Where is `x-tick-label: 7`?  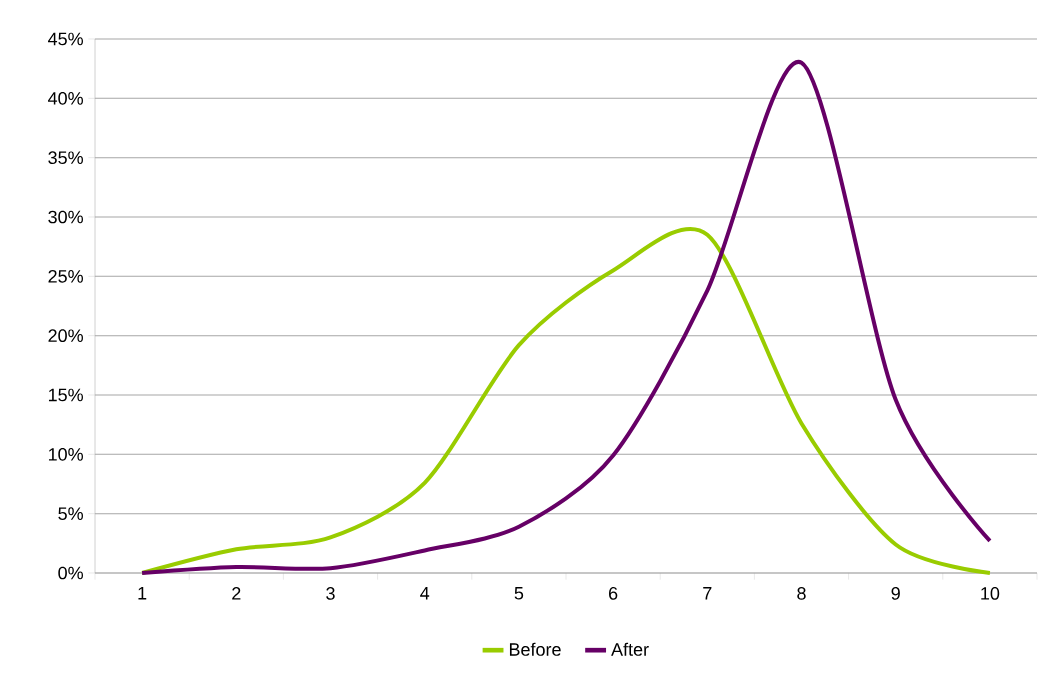
x-tick-label: 7 is located at coordinates (707, 593).